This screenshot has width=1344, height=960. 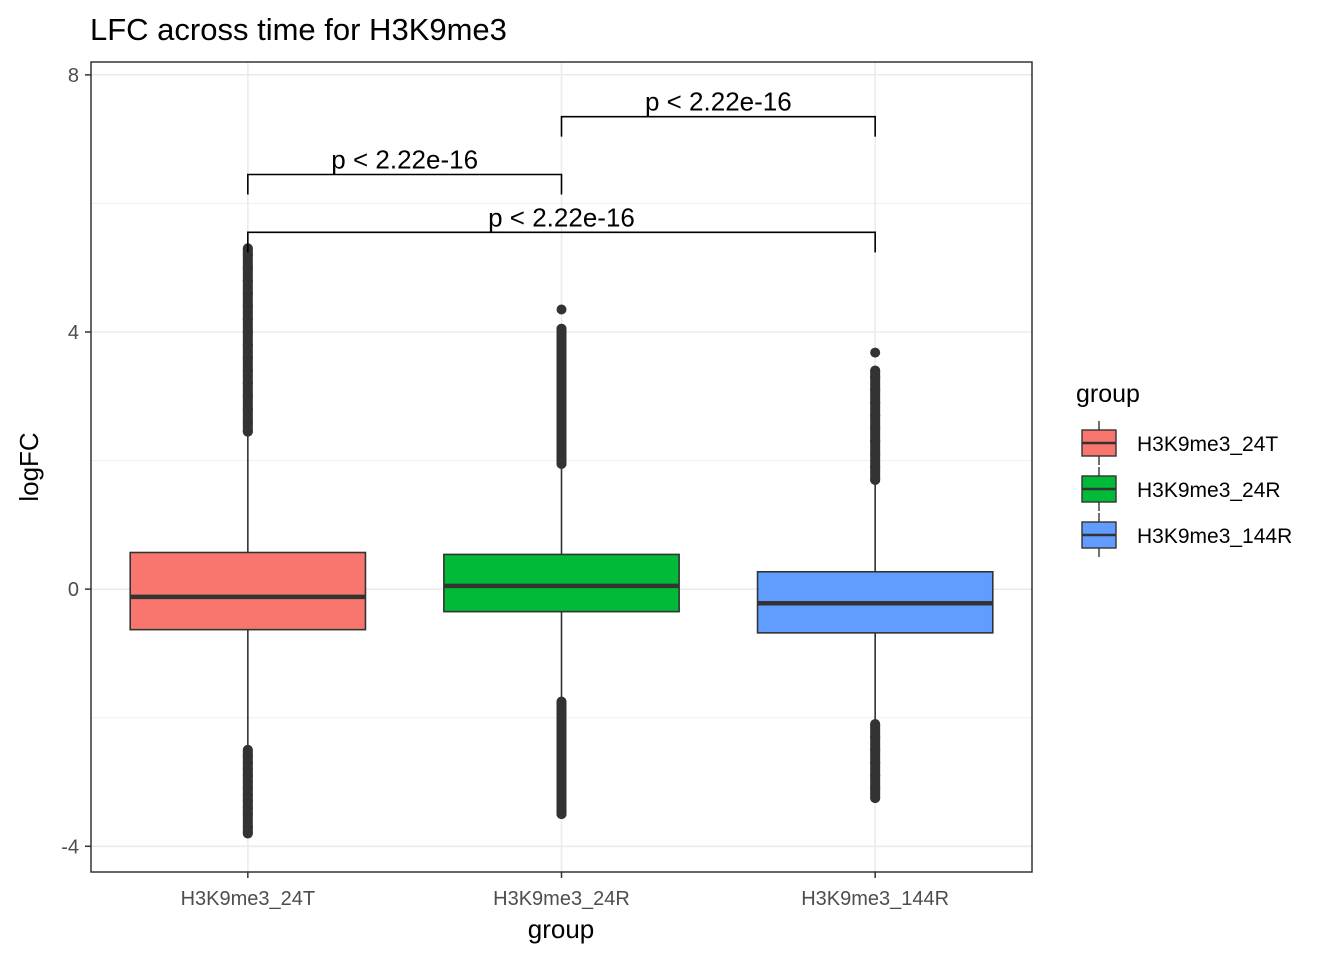 What do you see at coordinates (1209, 490) in the screenshot?
I see `legend-entry-label: H3K9me3_24R` at bounding box center [1209, 490].